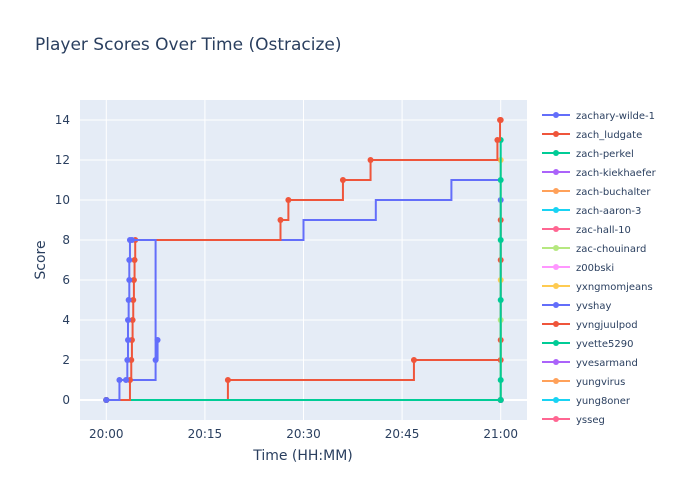 The image size is (700, 504). Describe the element at coordinates (595, 268) in the screenshot. I see `legend-label: z00bski` at that location.